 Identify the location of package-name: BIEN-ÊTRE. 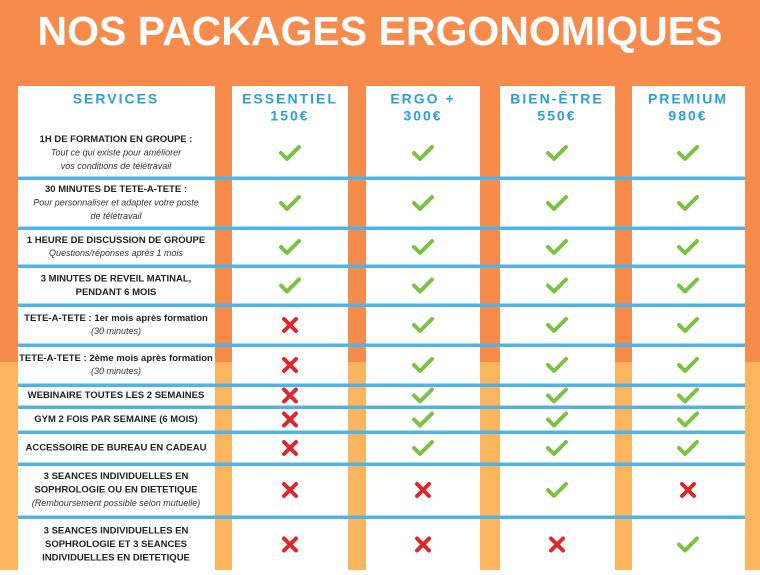
(556, 98).